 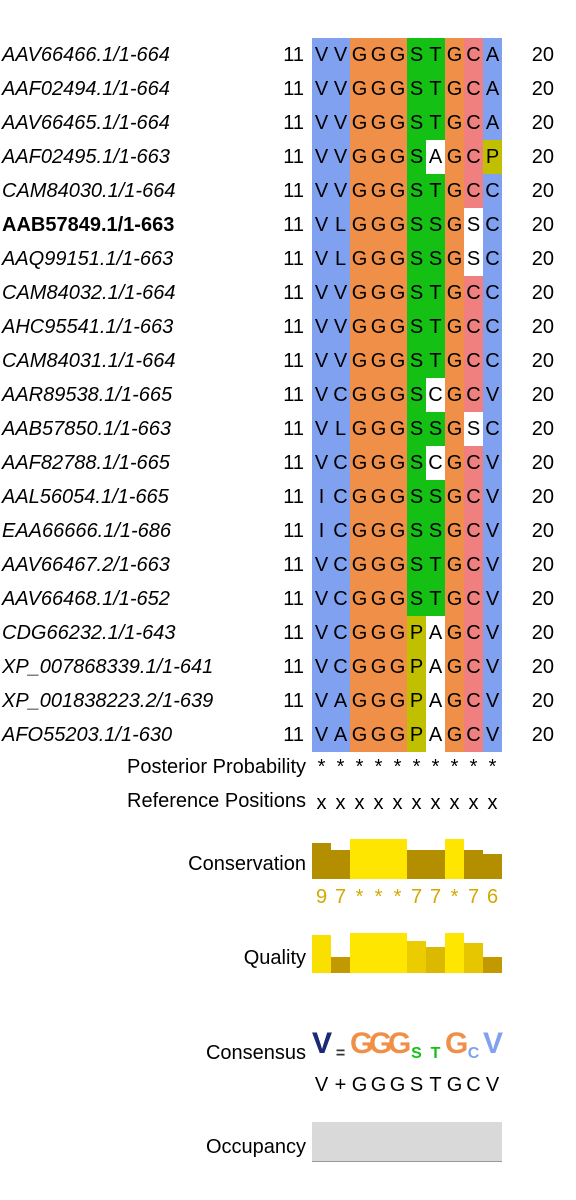 I want to click on sequence-name: AAV66465.1/1-664, so click(x=86, y=123).